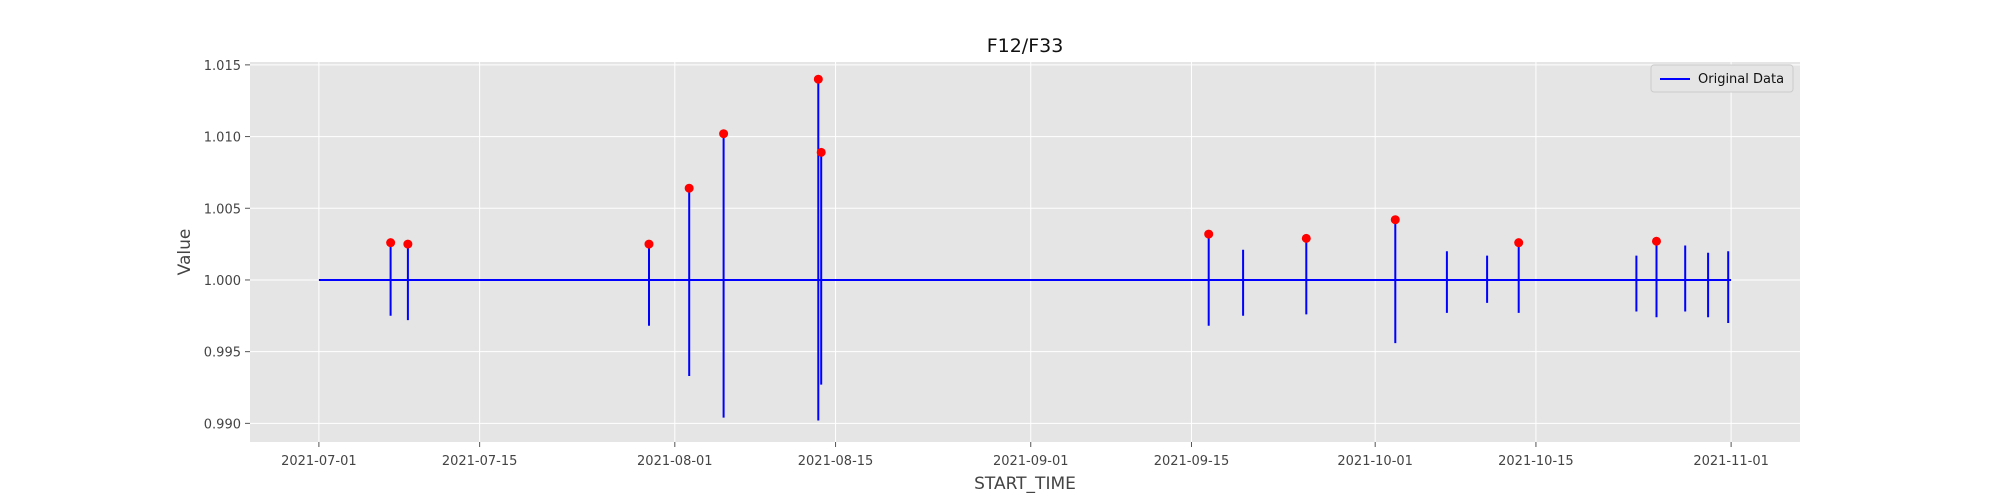  What do you see at coordinates (1741, 79) in the screenshot?
I see `legend-label: Original Data` at bounding box center [1741, 79].